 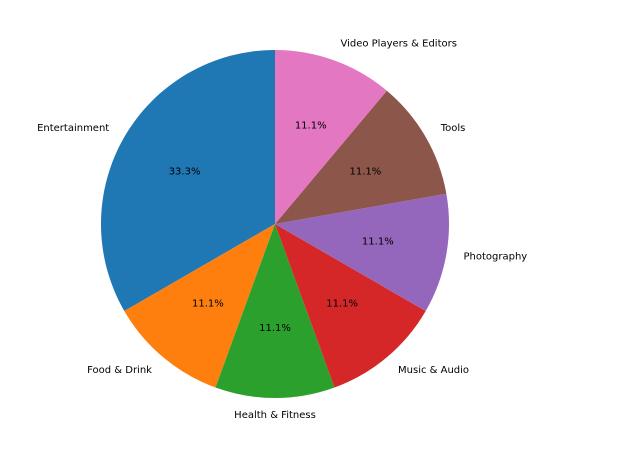 What do you see at coordinates (311, 125) in the screenshot?
I see `pie-percent-label-video-players-and-editors: 11.1%` at bounding box center [311, 125].